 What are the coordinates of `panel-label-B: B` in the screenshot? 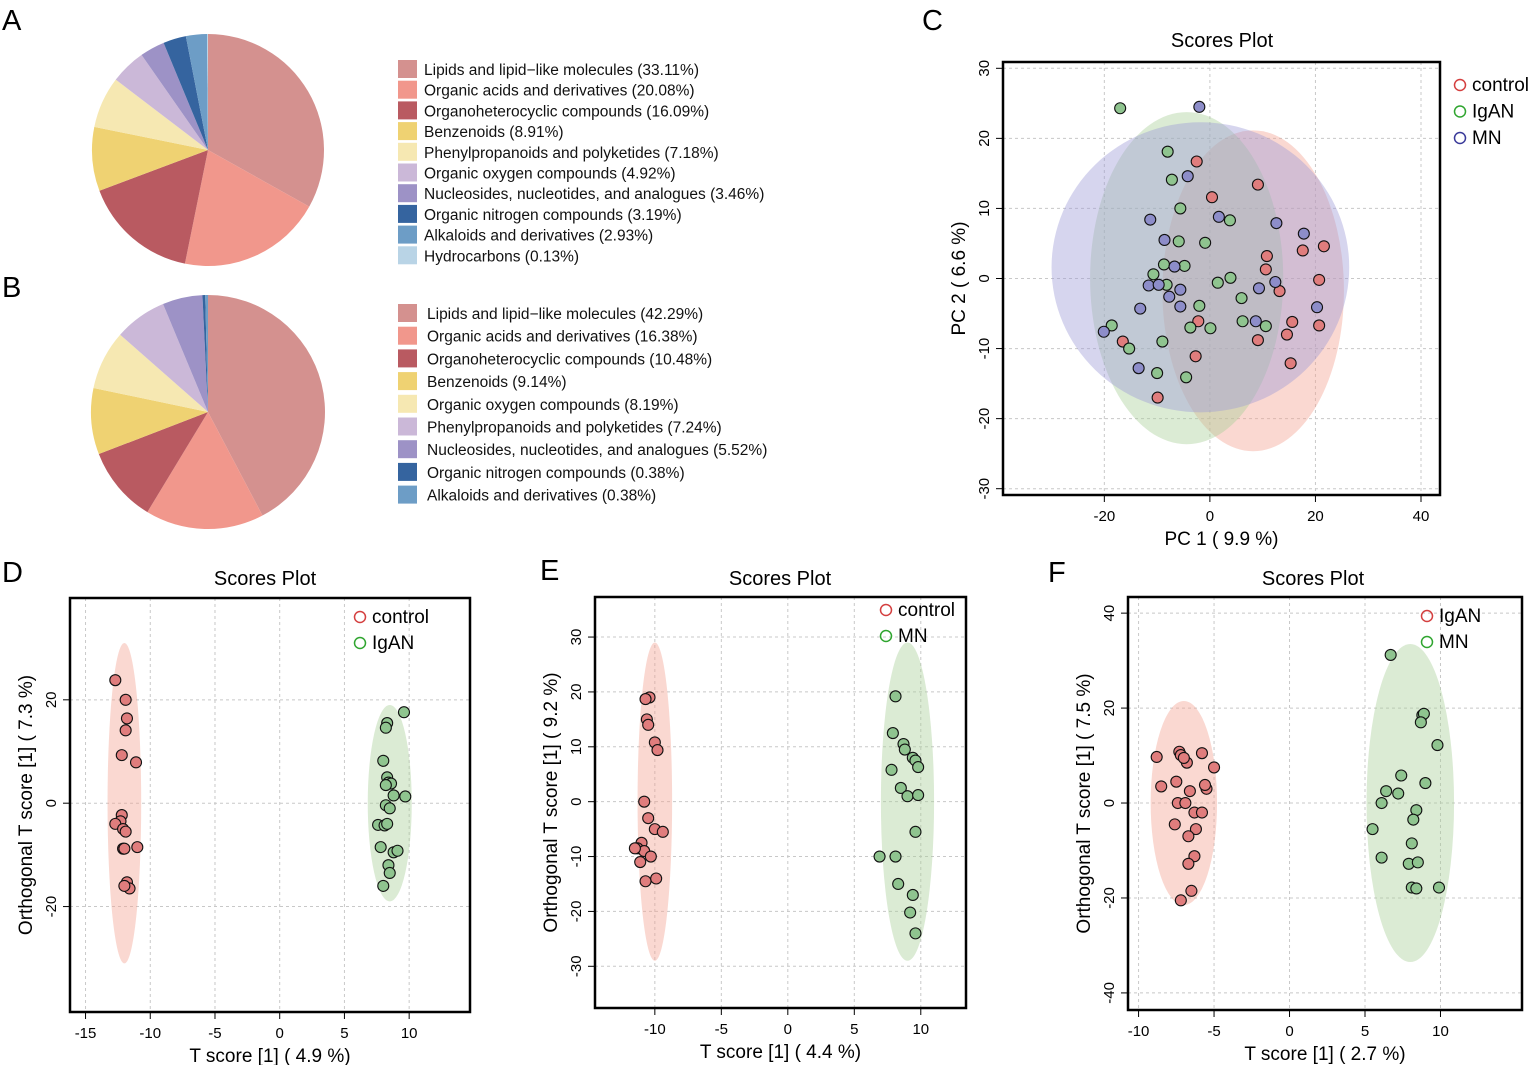 It's located at (11, 288).